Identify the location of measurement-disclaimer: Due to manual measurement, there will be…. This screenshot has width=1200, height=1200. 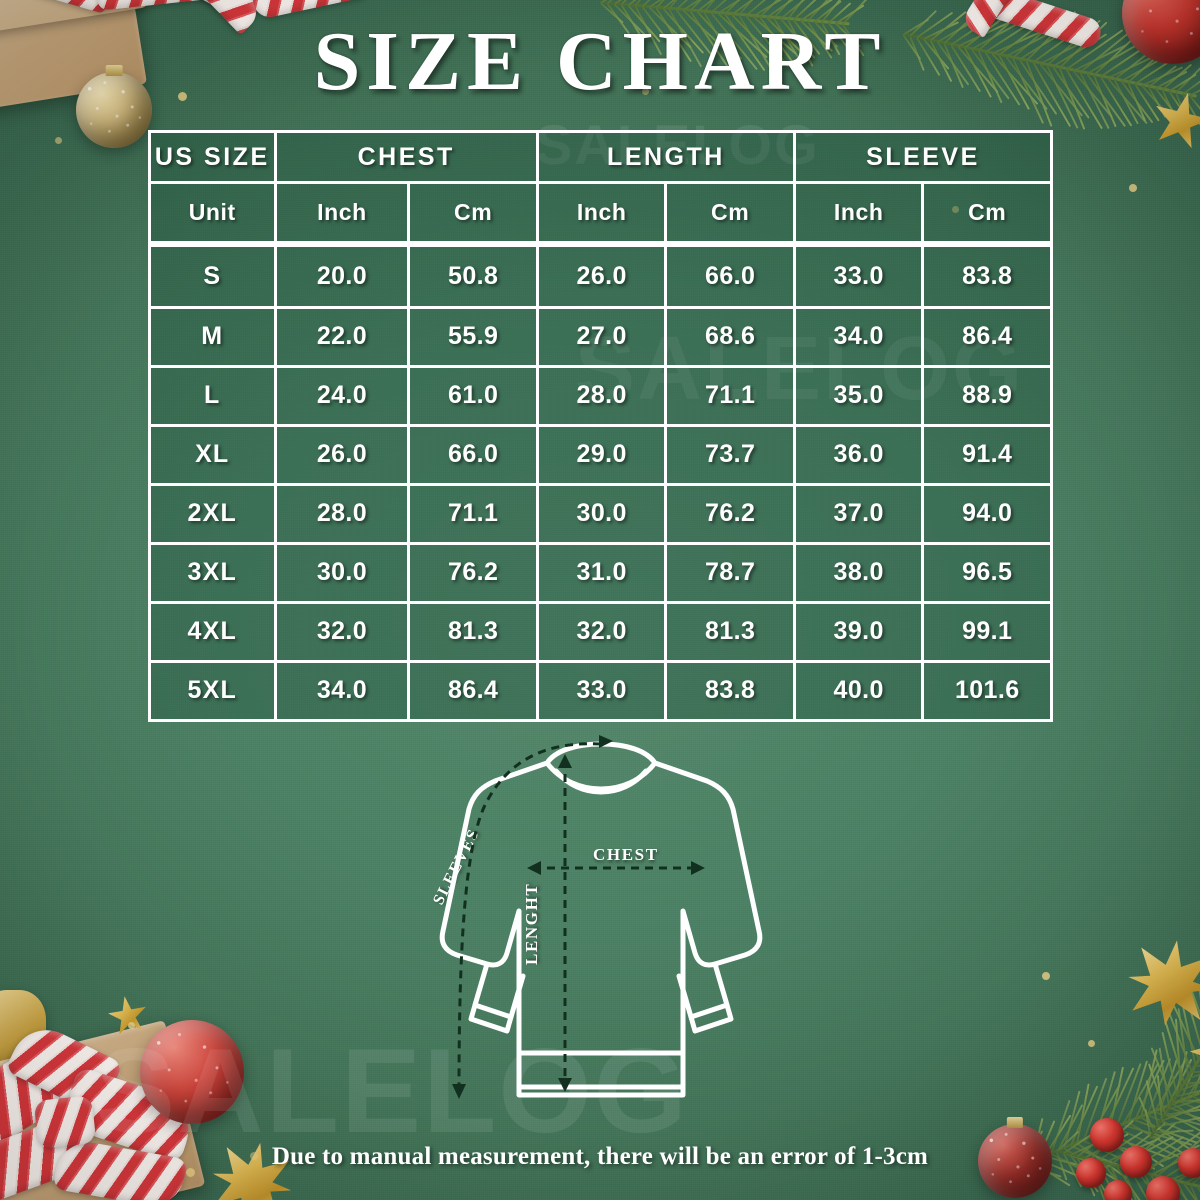
(600, 1156).